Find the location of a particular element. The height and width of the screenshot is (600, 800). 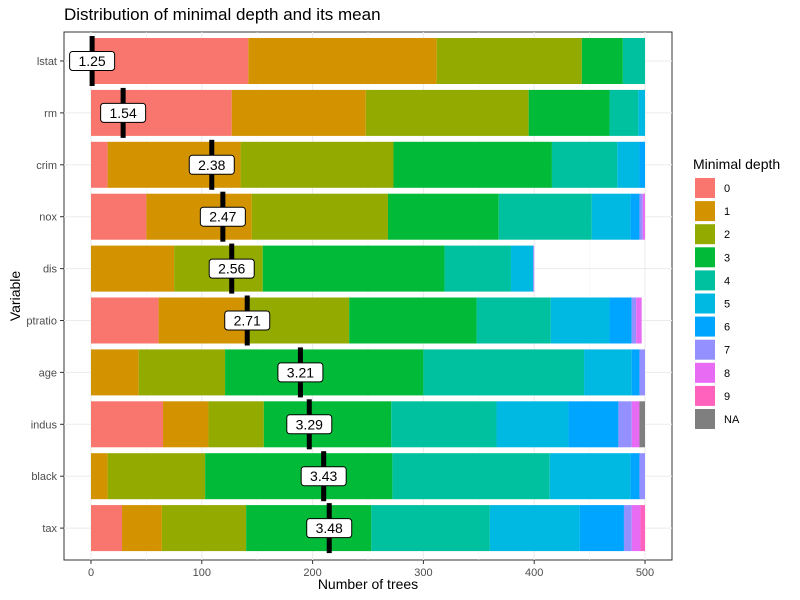

mean-label-box-age is located at coordinates (300, 372).